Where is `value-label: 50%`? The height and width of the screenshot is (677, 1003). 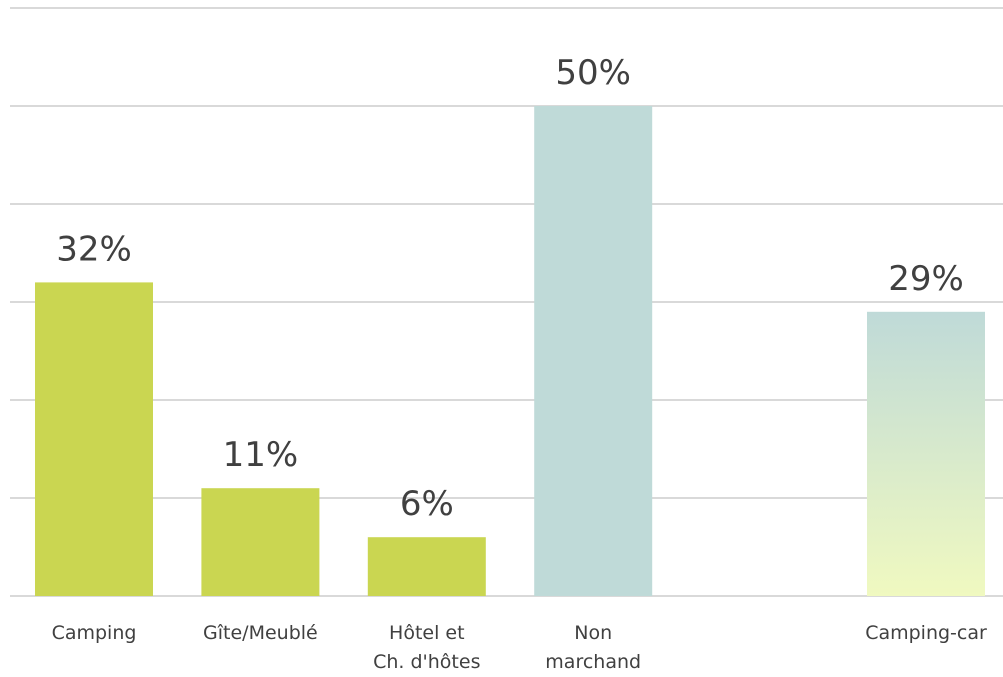
value-label: 50% is located at coordinates (593, 73).